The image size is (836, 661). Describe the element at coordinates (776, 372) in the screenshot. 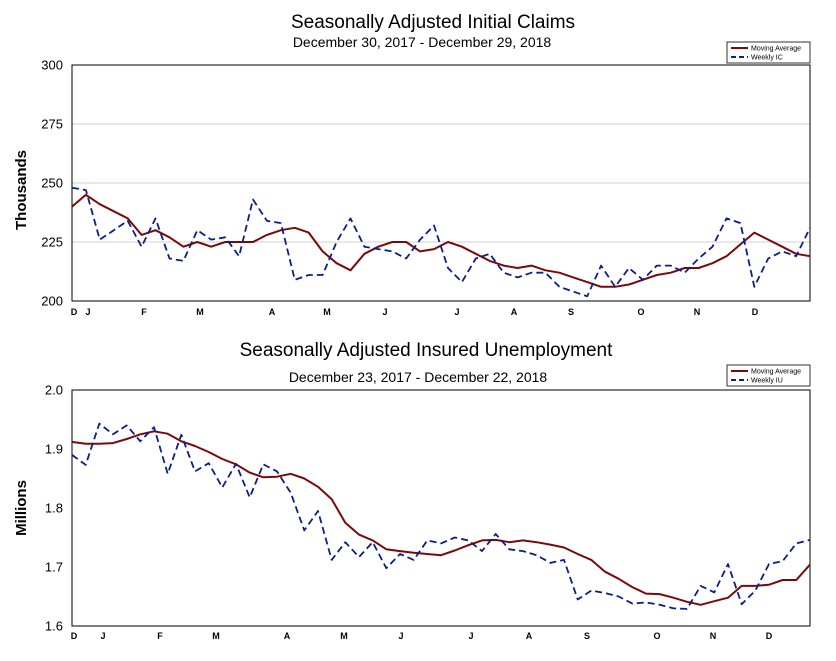

I see `chart2-legend-ma-label: Moving Average` at that location.